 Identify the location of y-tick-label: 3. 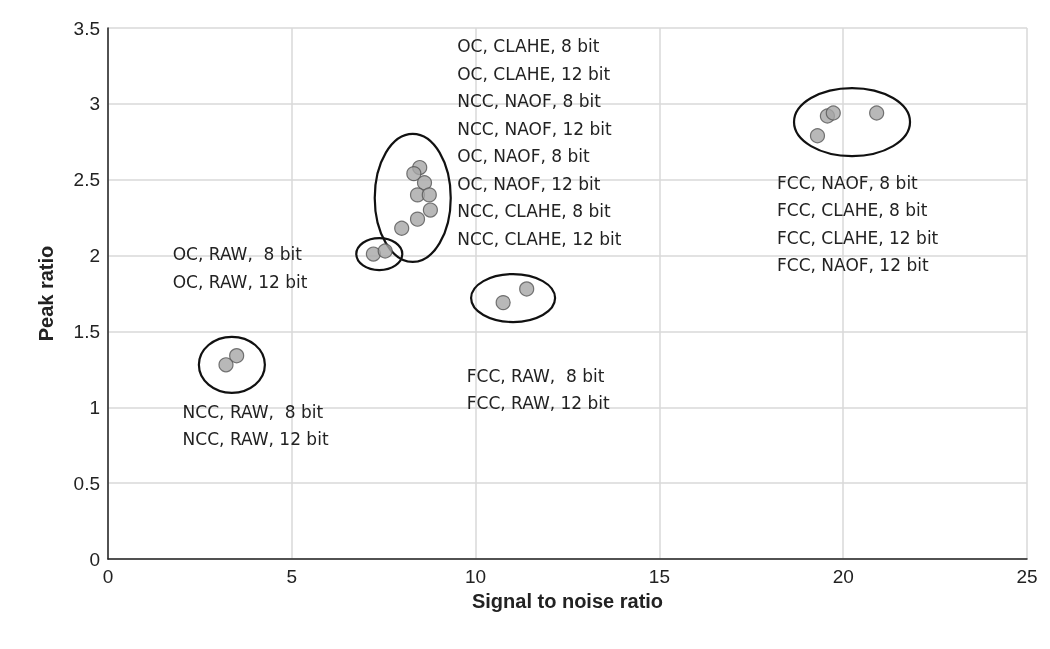
(94, 104).